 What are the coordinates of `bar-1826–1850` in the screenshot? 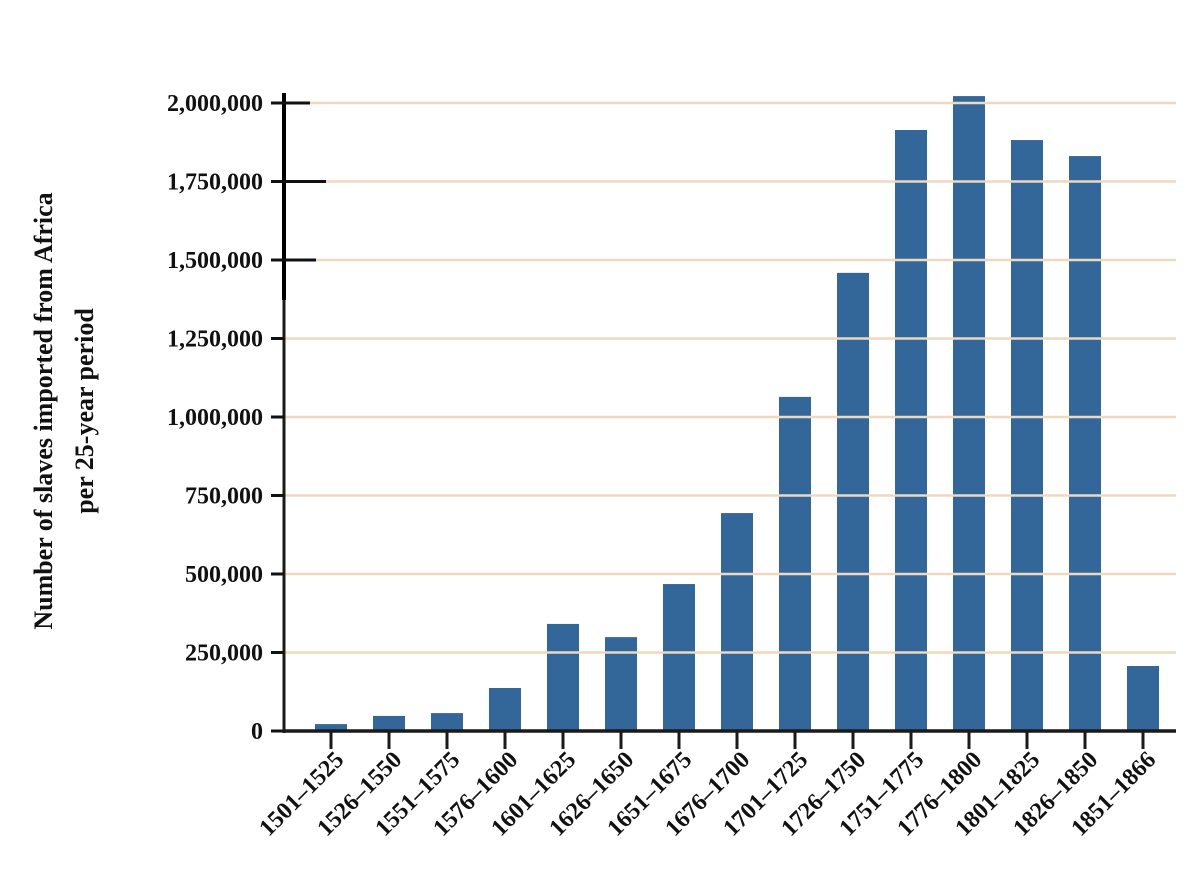 It's located at (1085, 444).